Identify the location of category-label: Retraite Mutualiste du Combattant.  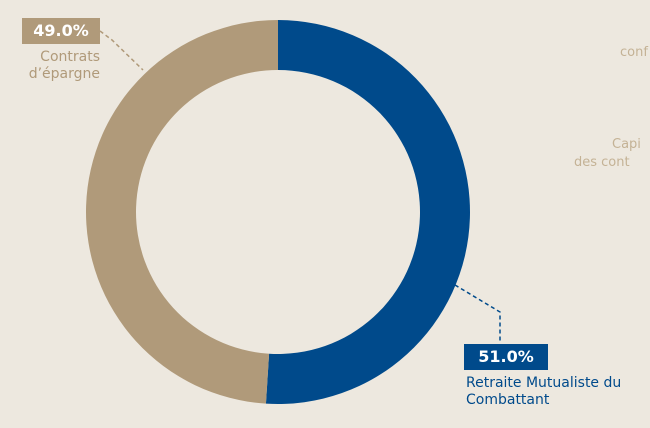
(544, 391).